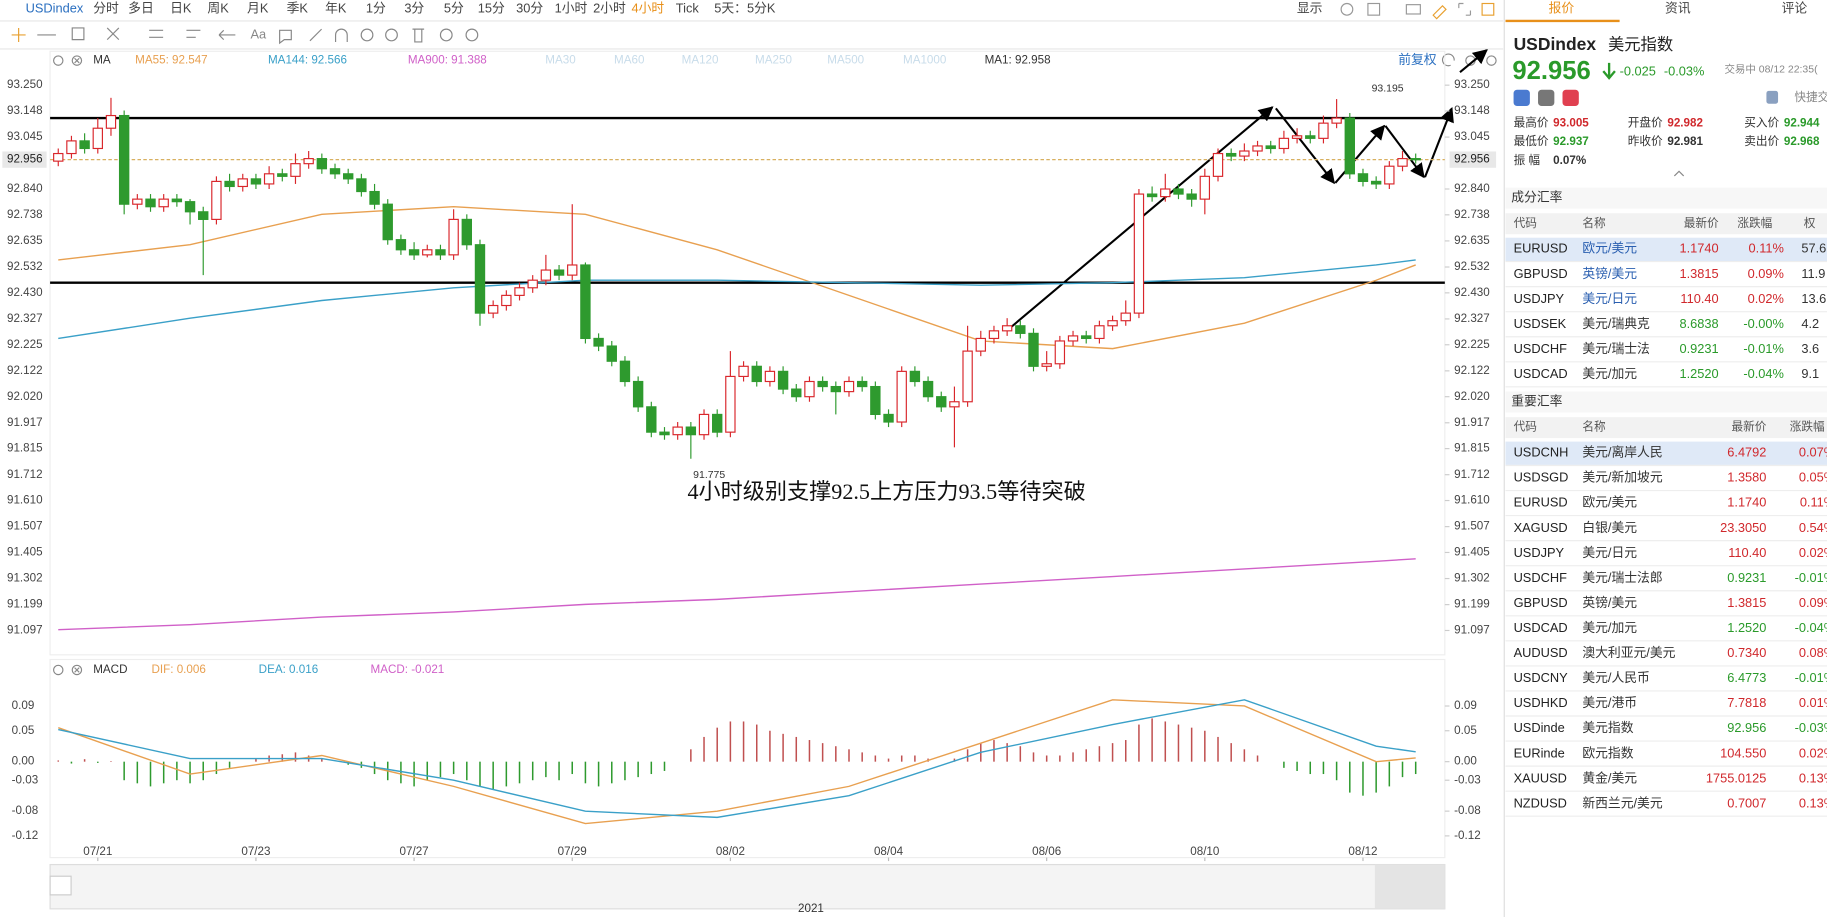  I want to click on inactive-indicator: MA120, so click(700, 60).